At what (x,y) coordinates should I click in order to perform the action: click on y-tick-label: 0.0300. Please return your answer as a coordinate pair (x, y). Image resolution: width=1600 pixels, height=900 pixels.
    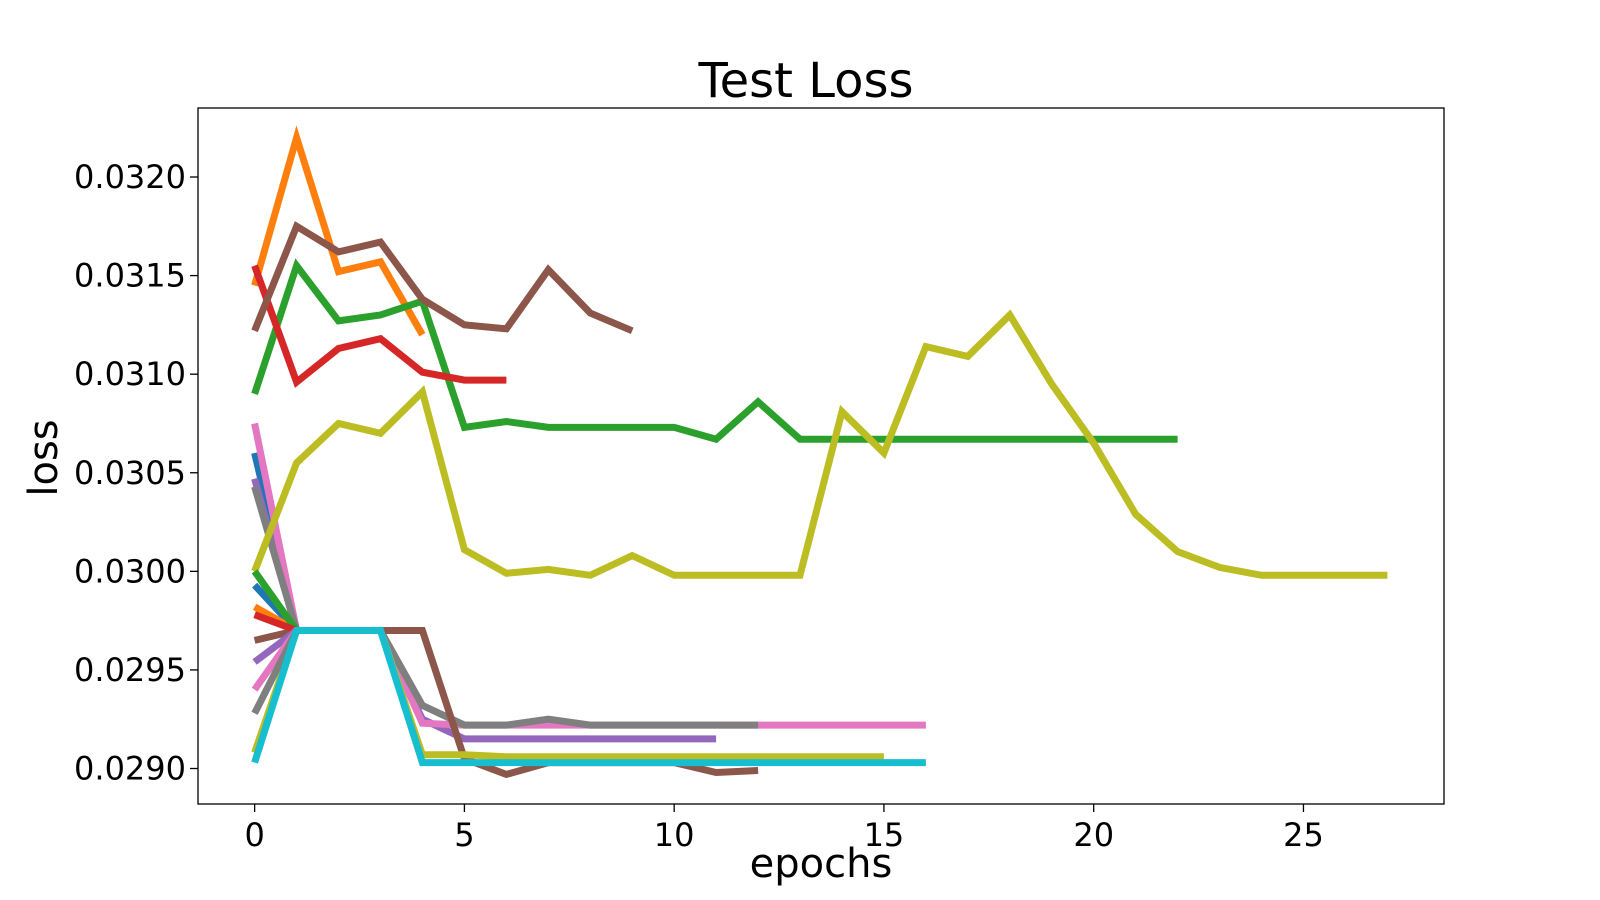
    Looking at the image, I should click on (130, 571).